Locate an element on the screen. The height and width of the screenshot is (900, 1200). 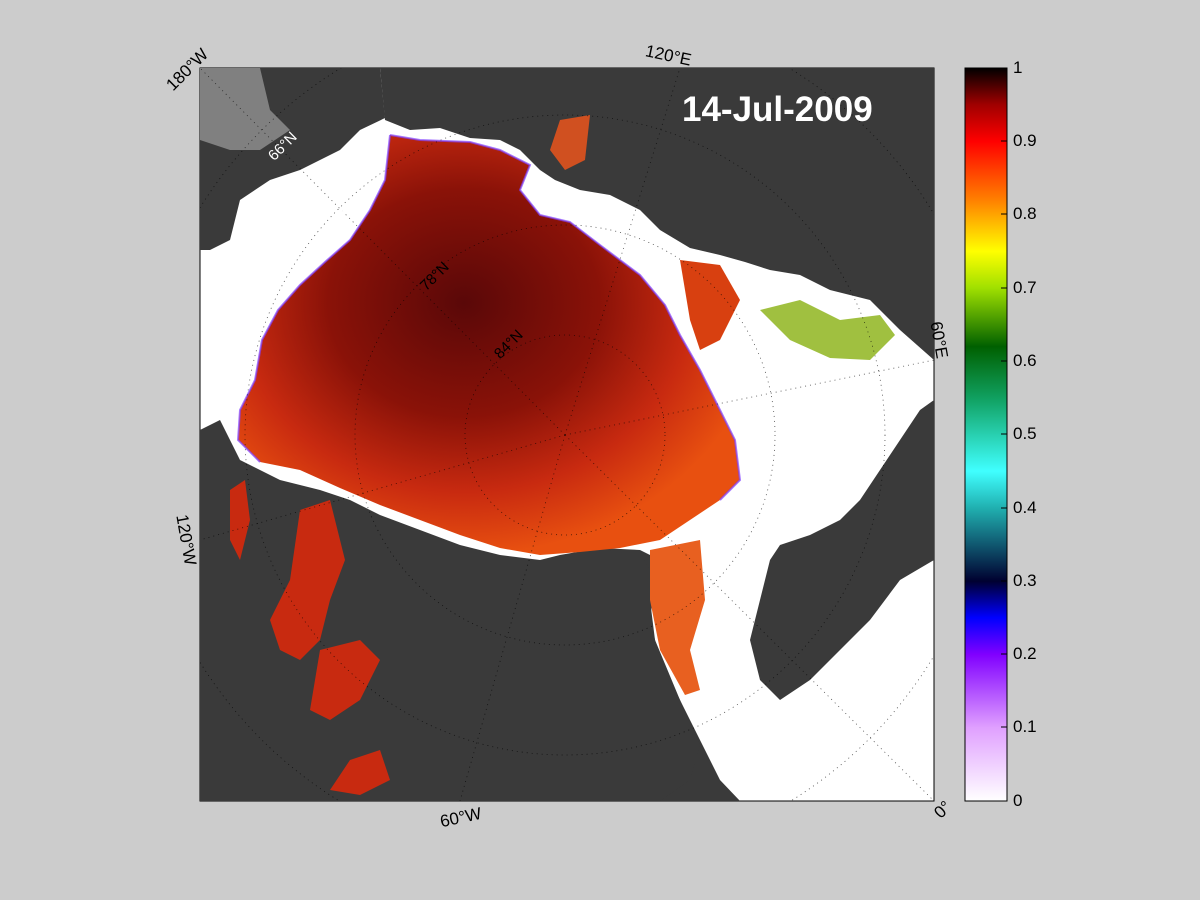
colorbar-ticks is located at coordinates (1004, 434).